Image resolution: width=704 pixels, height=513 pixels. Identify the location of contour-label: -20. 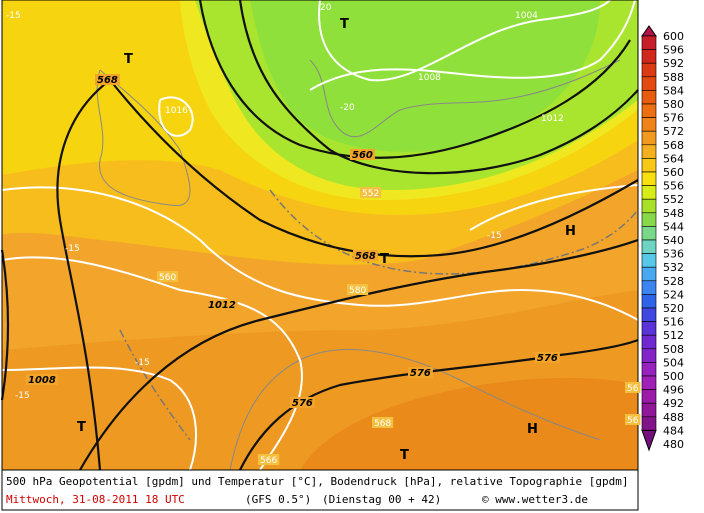
(347, 108).